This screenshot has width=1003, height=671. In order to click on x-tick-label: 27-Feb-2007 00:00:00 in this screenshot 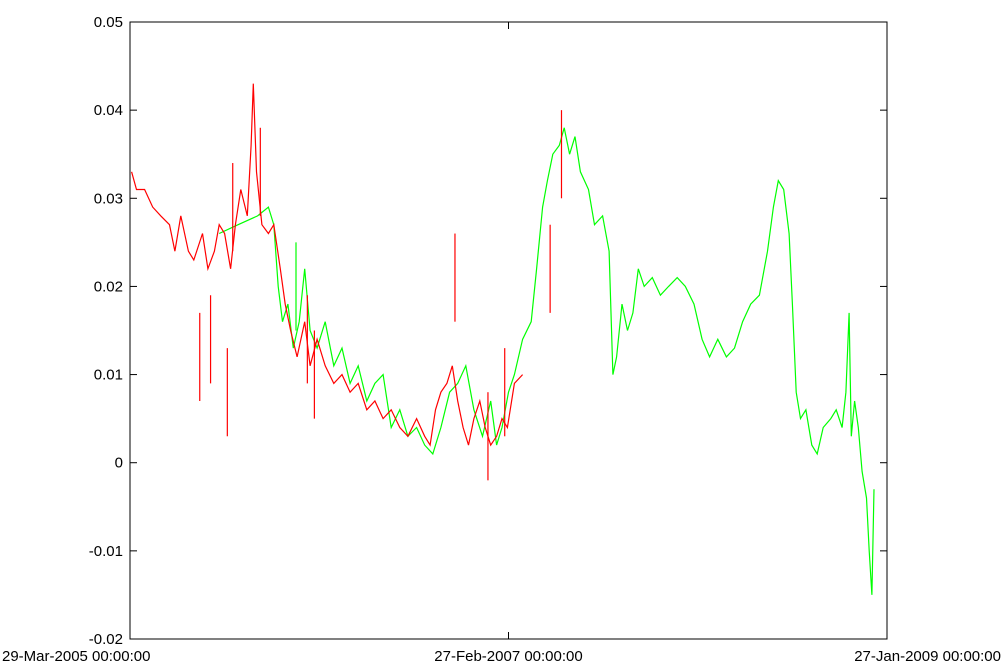, I will do `click(508, 656)`.